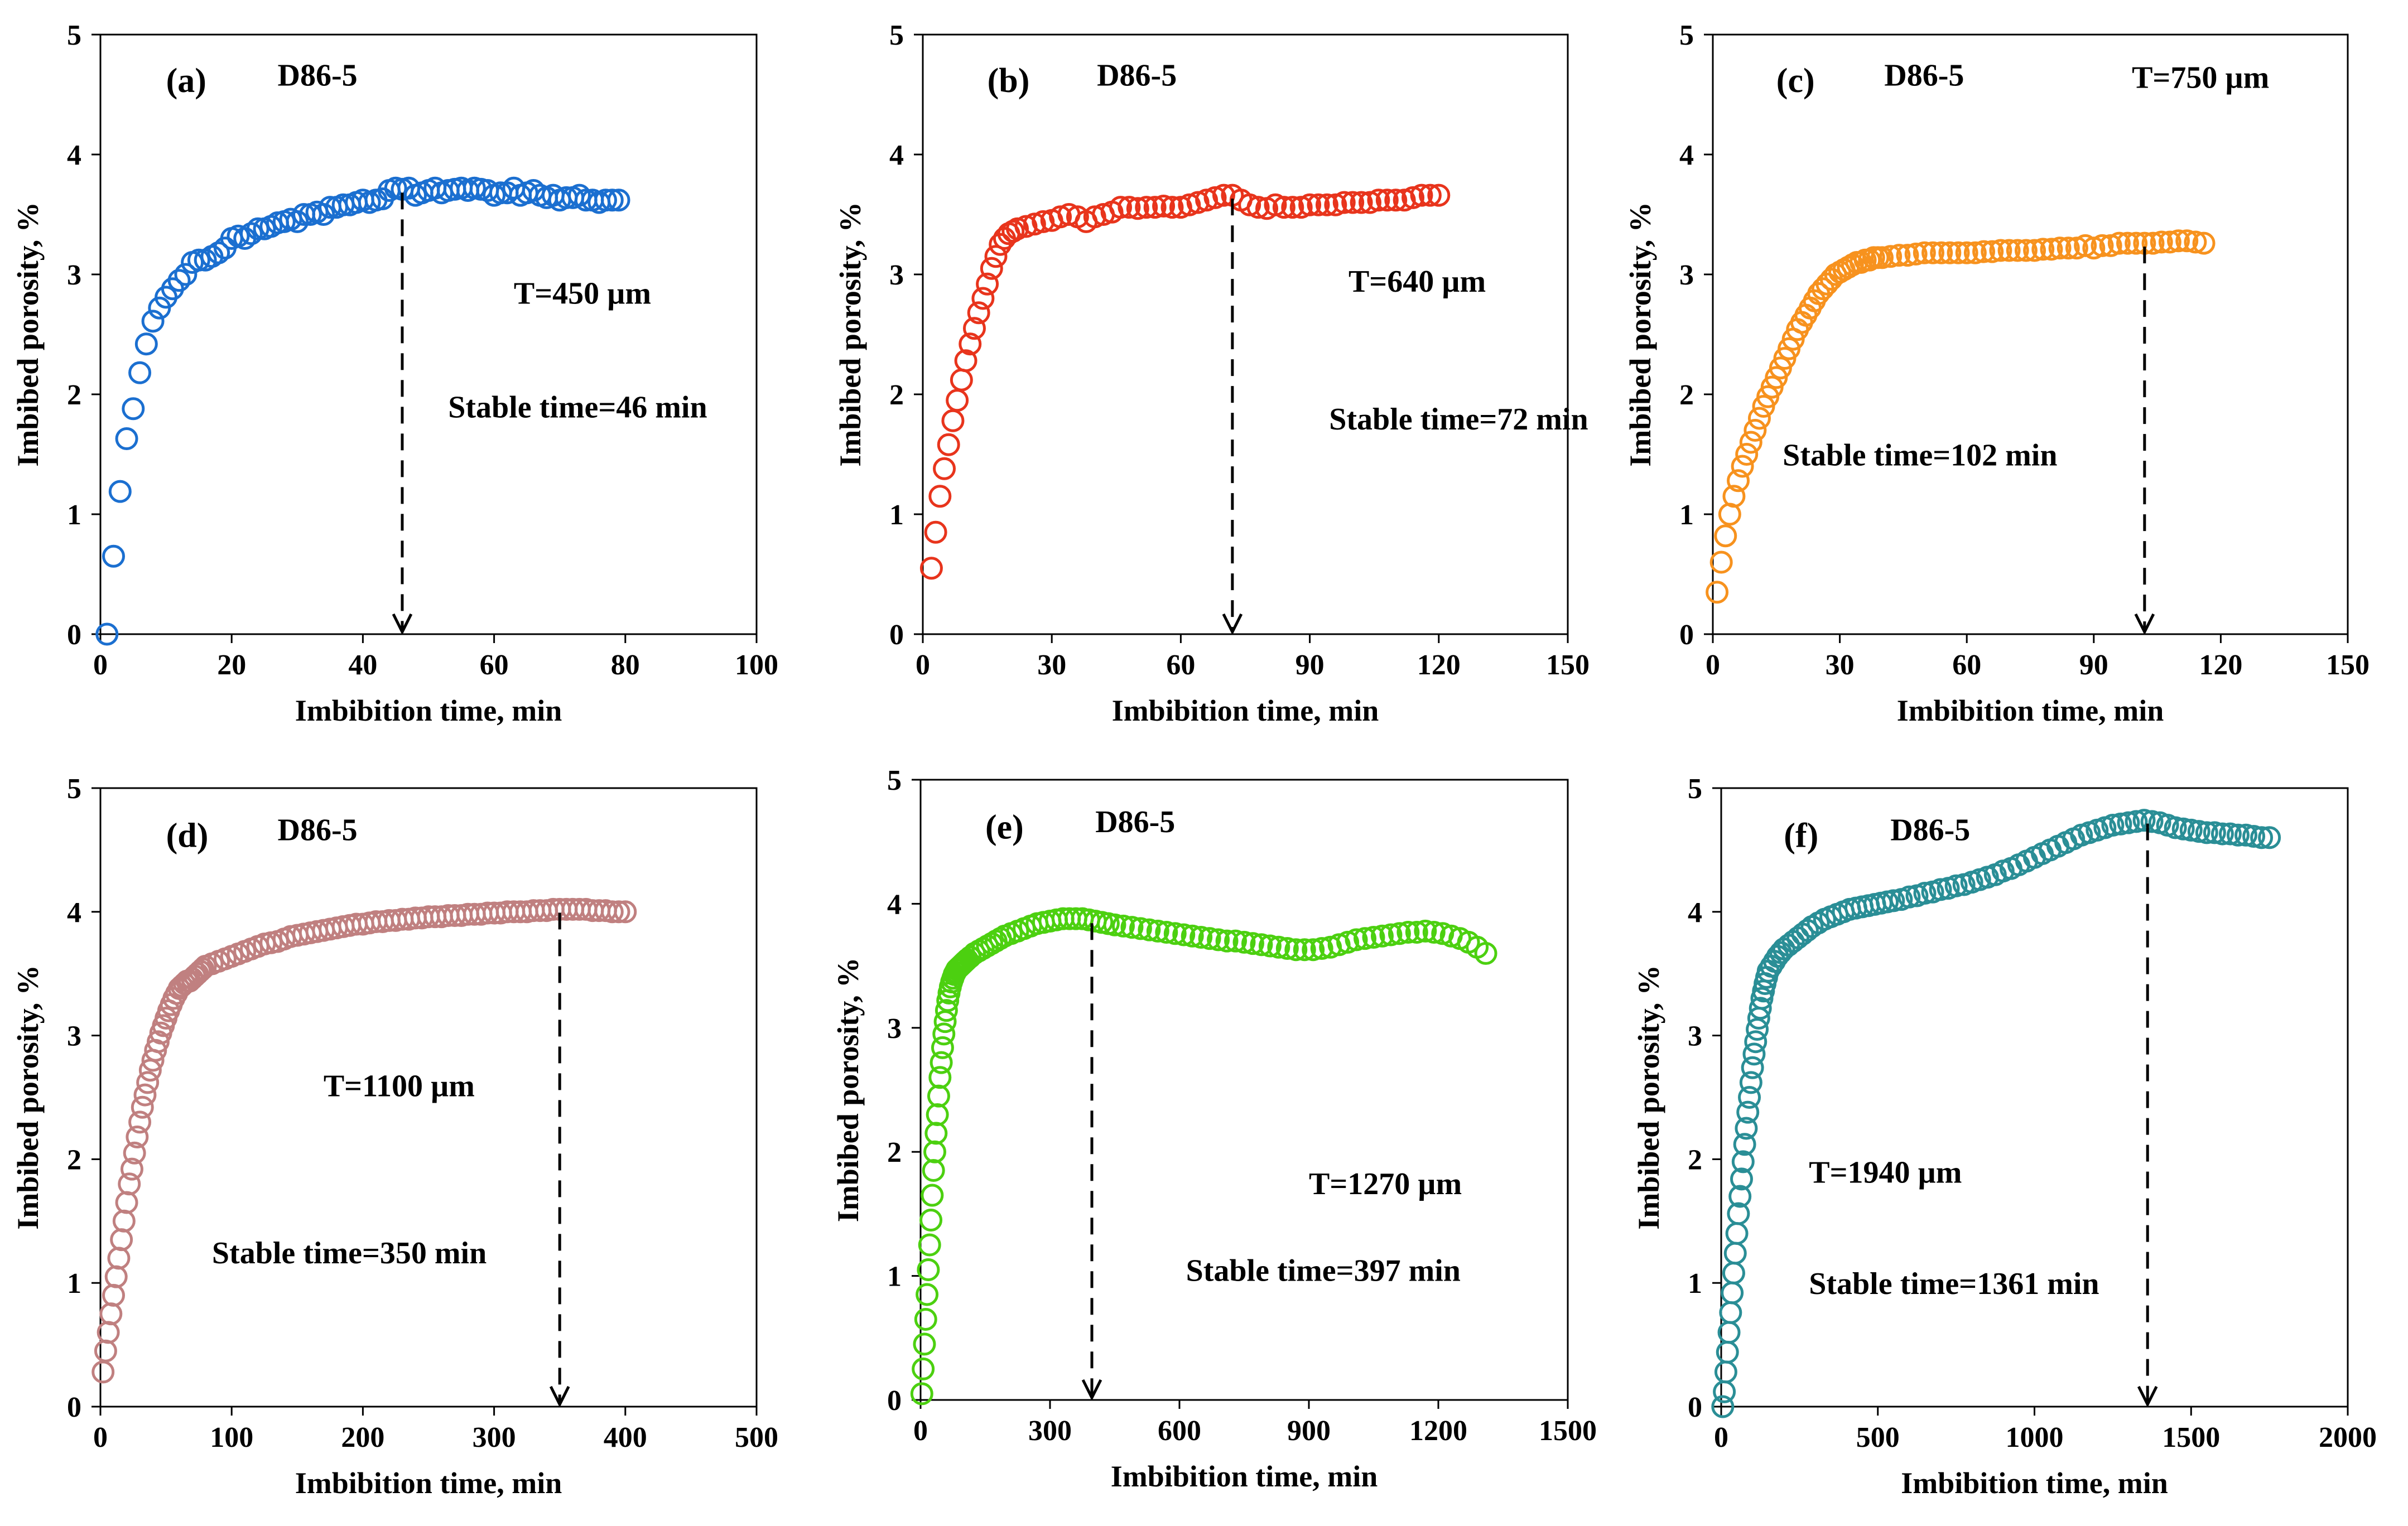  What do you see at coordinates (1323, 1270) in the screenshot?
I see `stable-time-annotation: Stable time=397 min` at bounding box center [1323, 1270].